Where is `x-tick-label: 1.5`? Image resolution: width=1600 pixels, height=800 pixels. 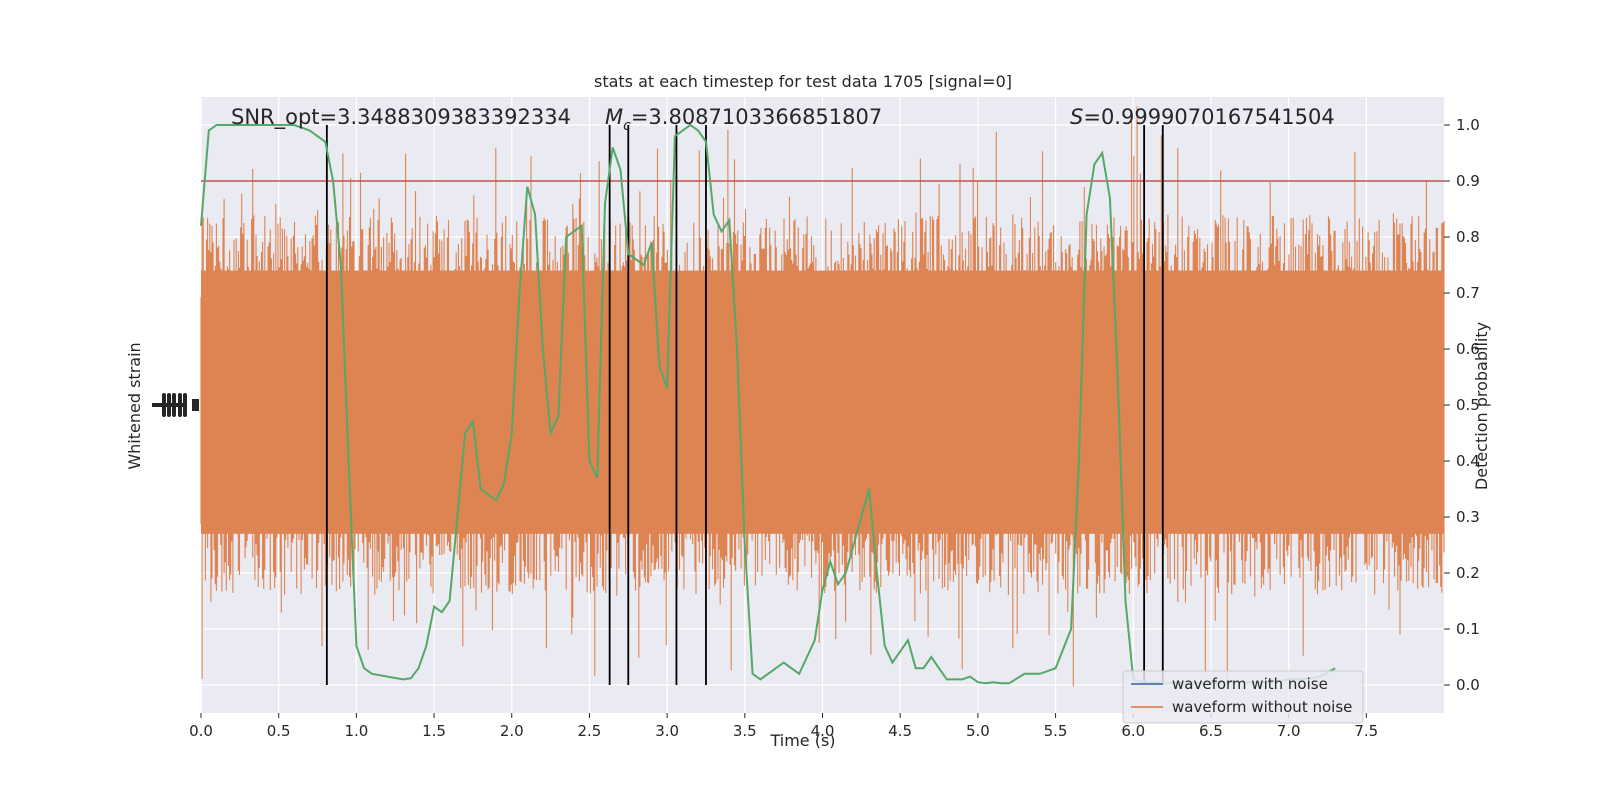
x-tick-label: 1.5 is located at coordinates (434, 731).